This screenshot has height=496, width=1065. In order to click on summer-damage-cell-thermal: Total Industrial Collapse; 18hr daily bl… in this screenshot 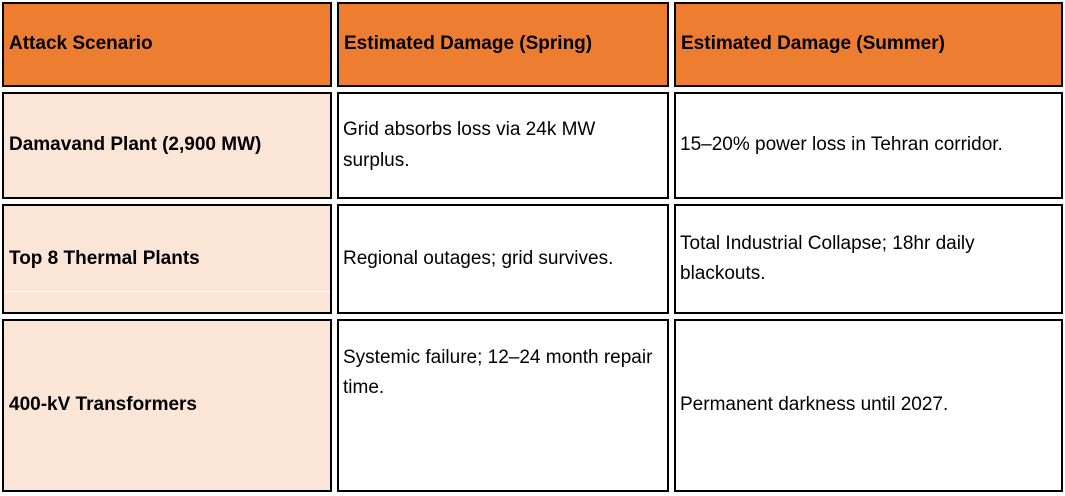, I will do `click(868, 259)`.